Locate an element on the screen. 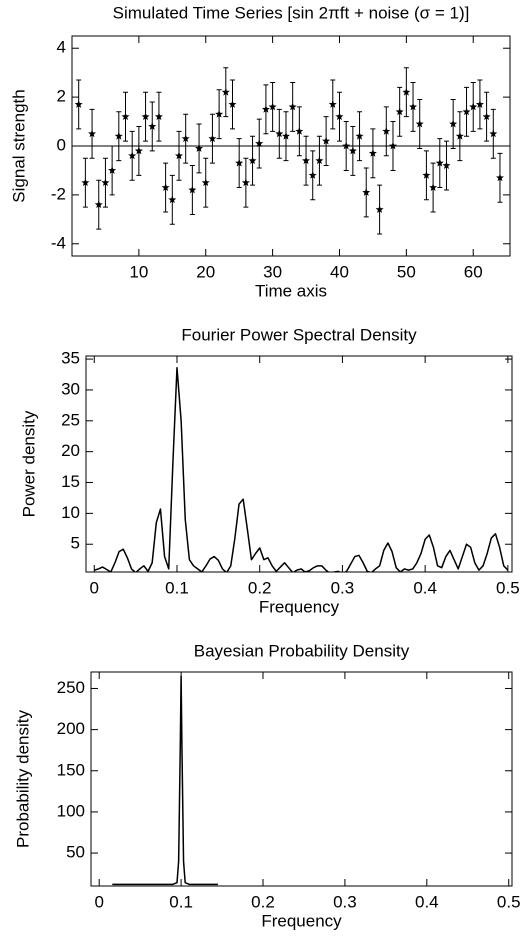 This screenshot has height=940, width=526. y-tick-label: 250 is located at coordinates (71, 687).